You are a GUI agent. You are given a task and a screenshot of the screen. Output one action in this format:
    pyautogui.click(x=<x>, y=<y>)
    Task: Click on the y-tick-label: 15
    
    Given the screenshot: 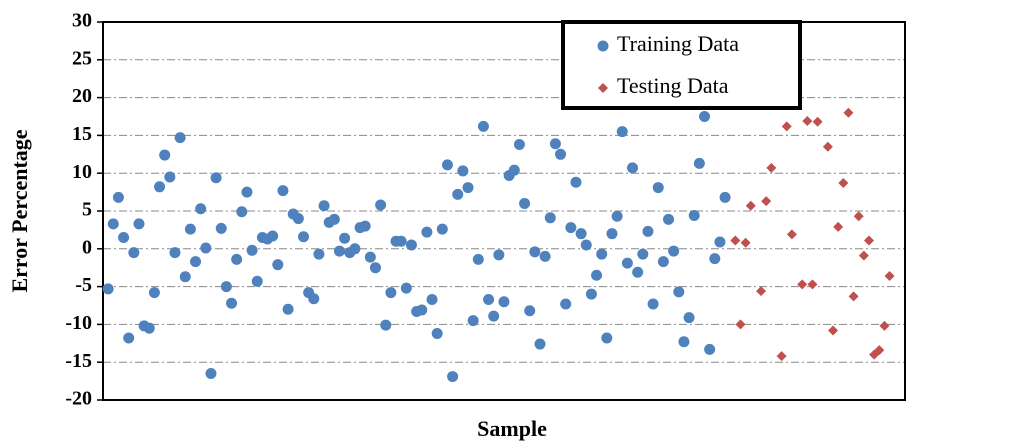 What is the action you would take?
    pyautogui.click(x=82, y=134)
    